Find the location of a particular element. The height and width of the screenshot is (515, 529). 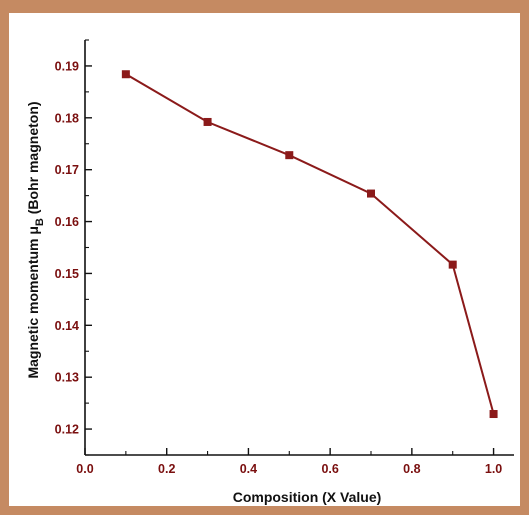

x-tick-label: 0.4 is located at coordinates (248, 469).